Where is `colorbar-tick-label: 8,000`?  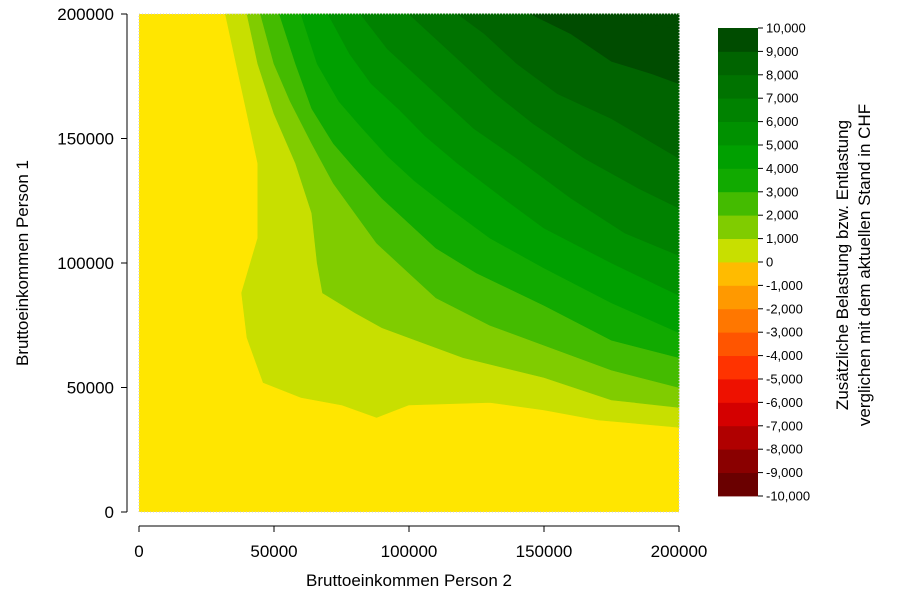 colorbar-tick-label: 8,000 is located at coordinates (782, 74).